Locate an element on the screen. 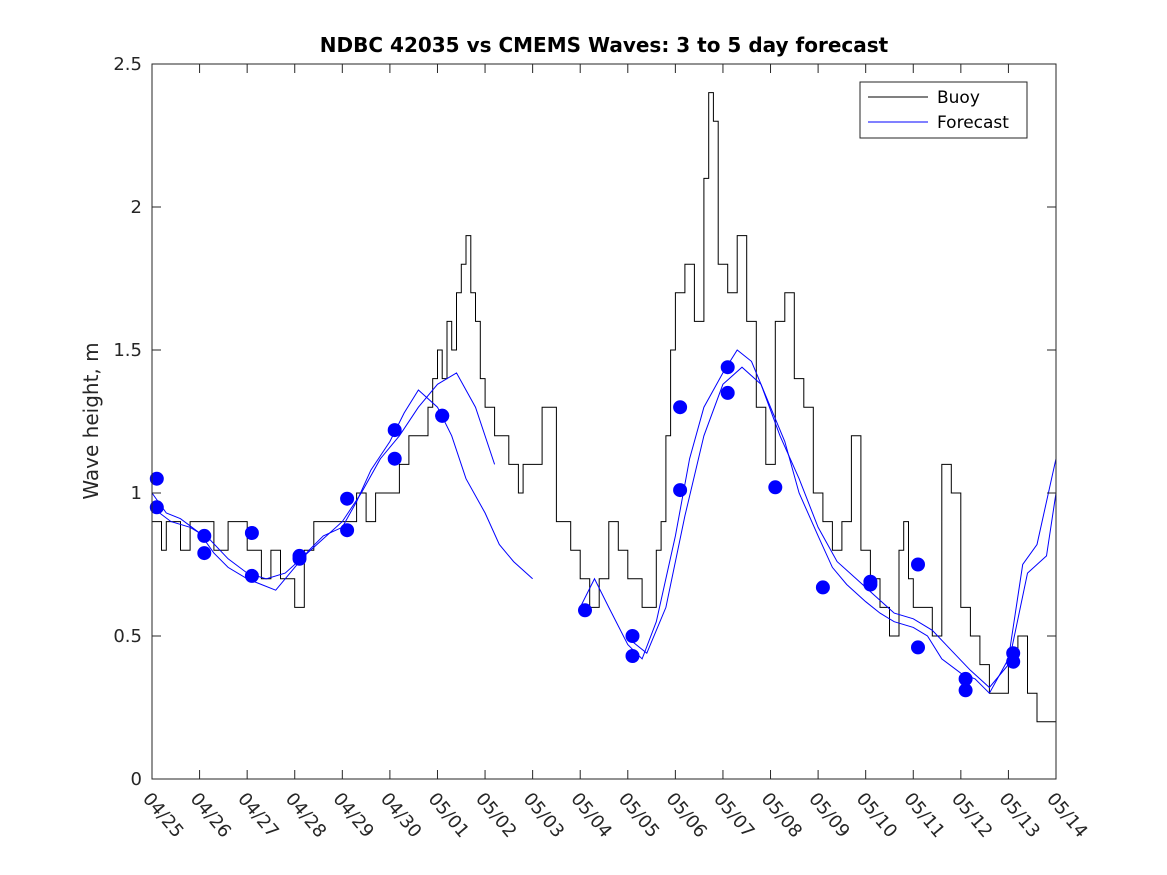 This screenshot has width=1167, height=875. y-tick-label: 0.5 is located at coordinates (127, 636).